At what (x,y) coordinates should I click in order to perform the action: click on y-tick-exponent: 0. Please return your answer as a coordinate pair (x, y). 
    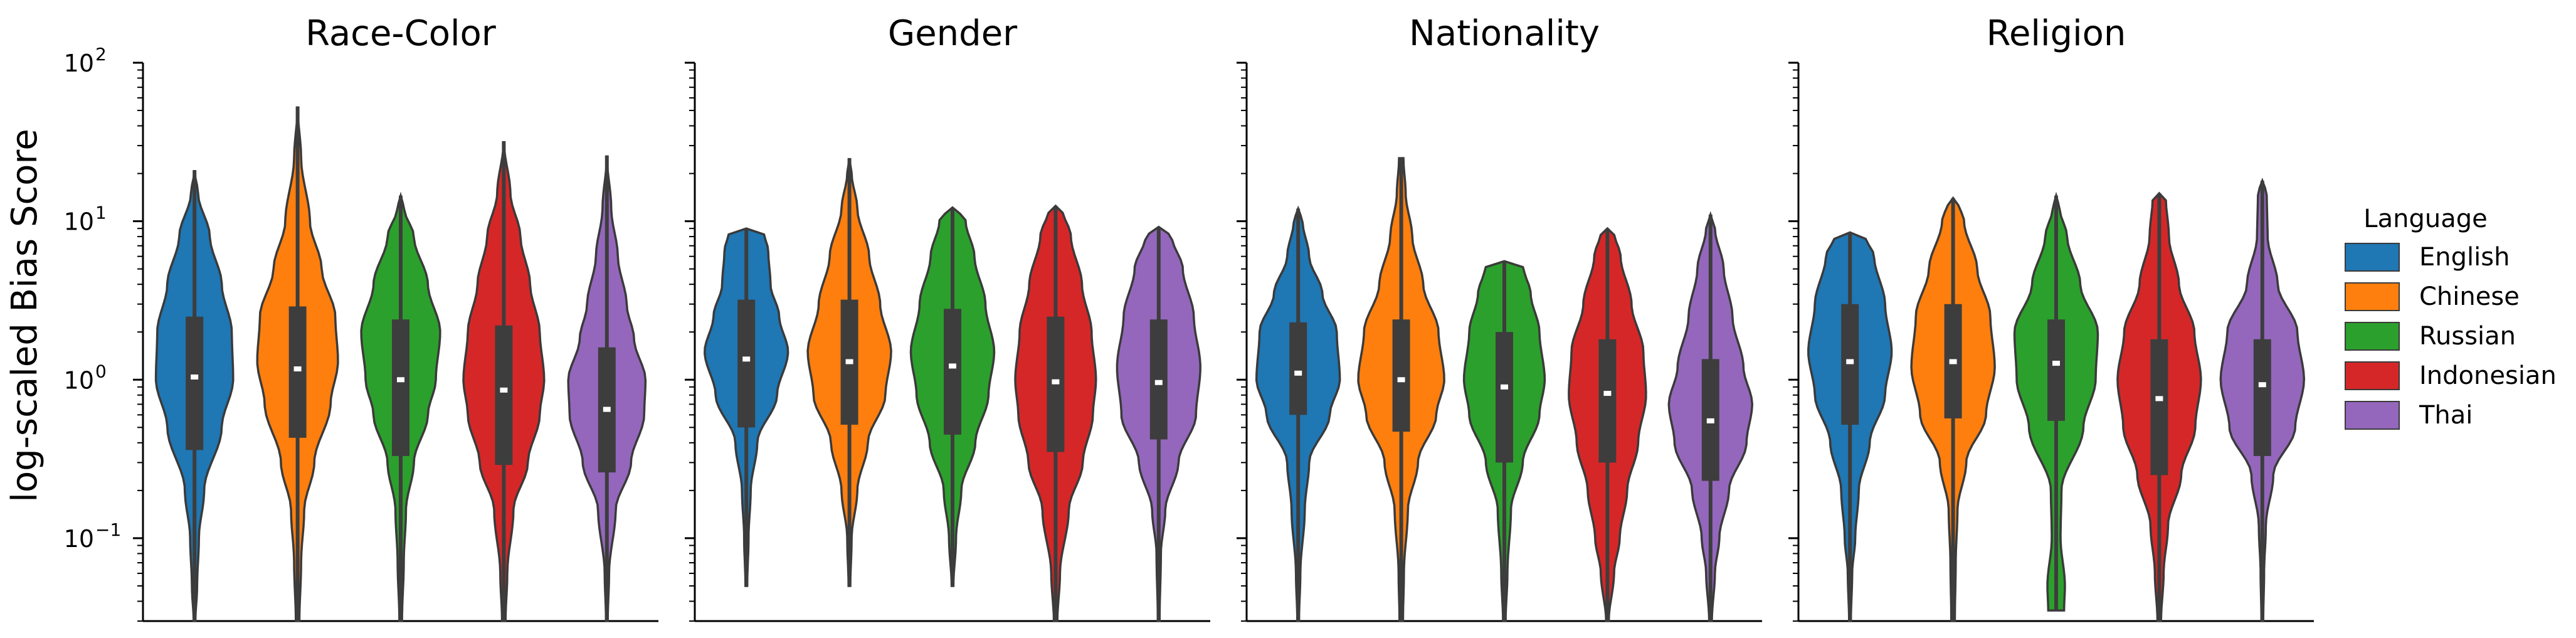
    Looking at the image, I should click on (101, 371).